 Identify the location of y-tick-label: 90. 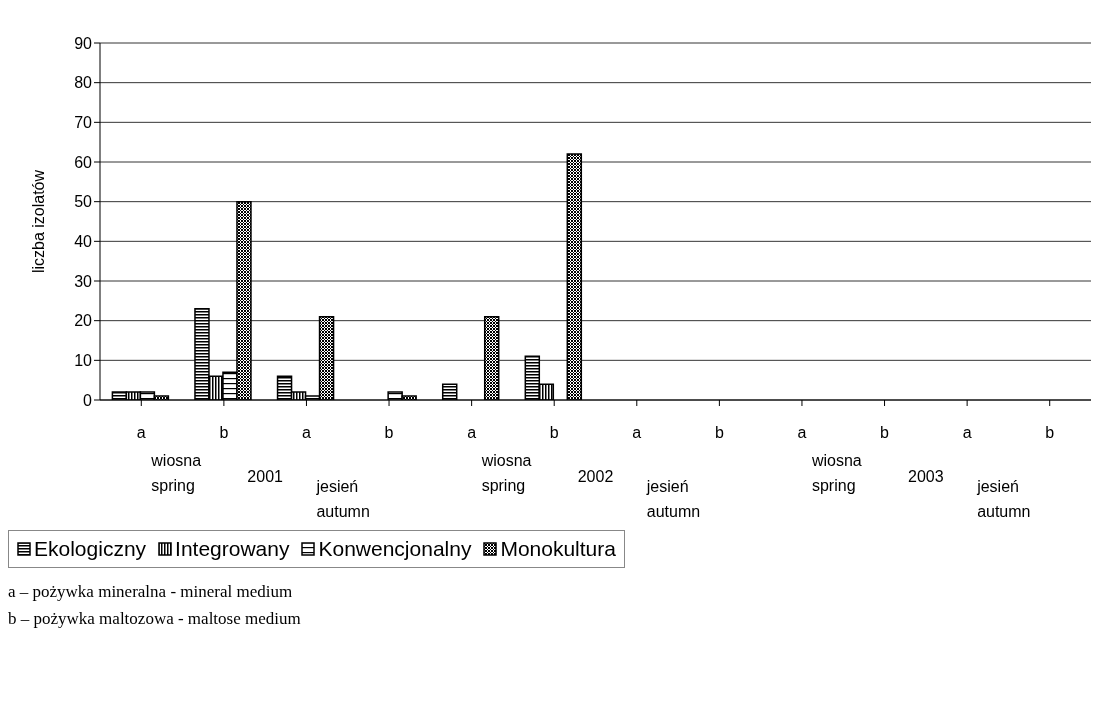
(83, 43).